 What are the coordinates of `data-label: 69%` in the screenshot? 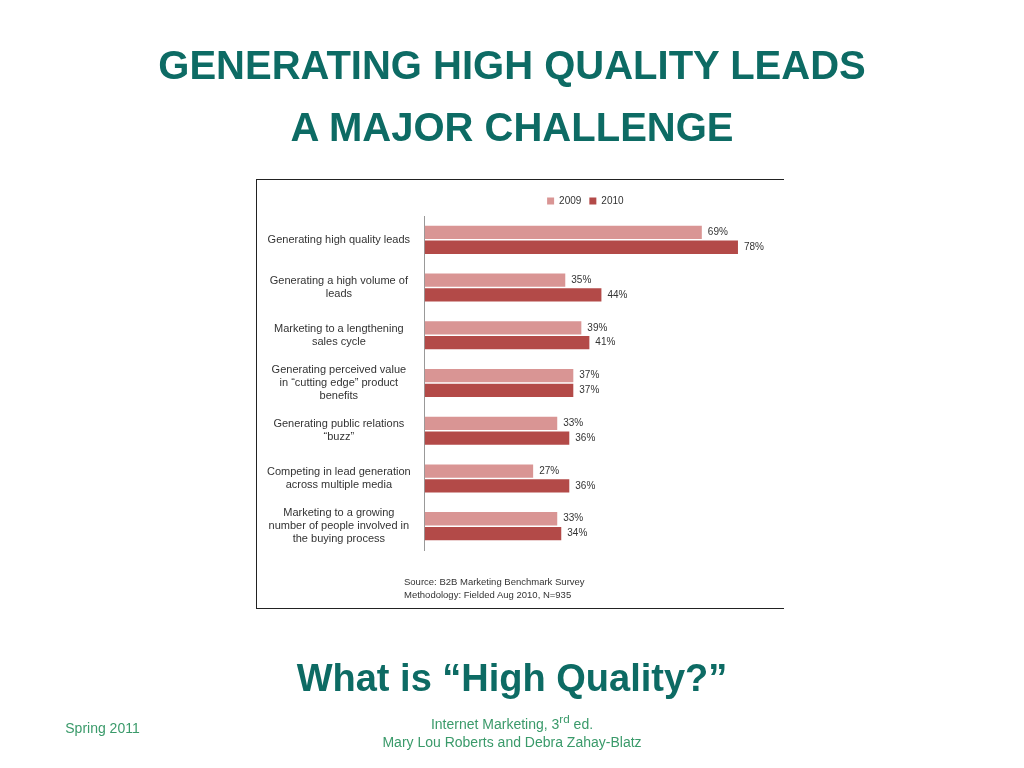 It's located at (717, 232).